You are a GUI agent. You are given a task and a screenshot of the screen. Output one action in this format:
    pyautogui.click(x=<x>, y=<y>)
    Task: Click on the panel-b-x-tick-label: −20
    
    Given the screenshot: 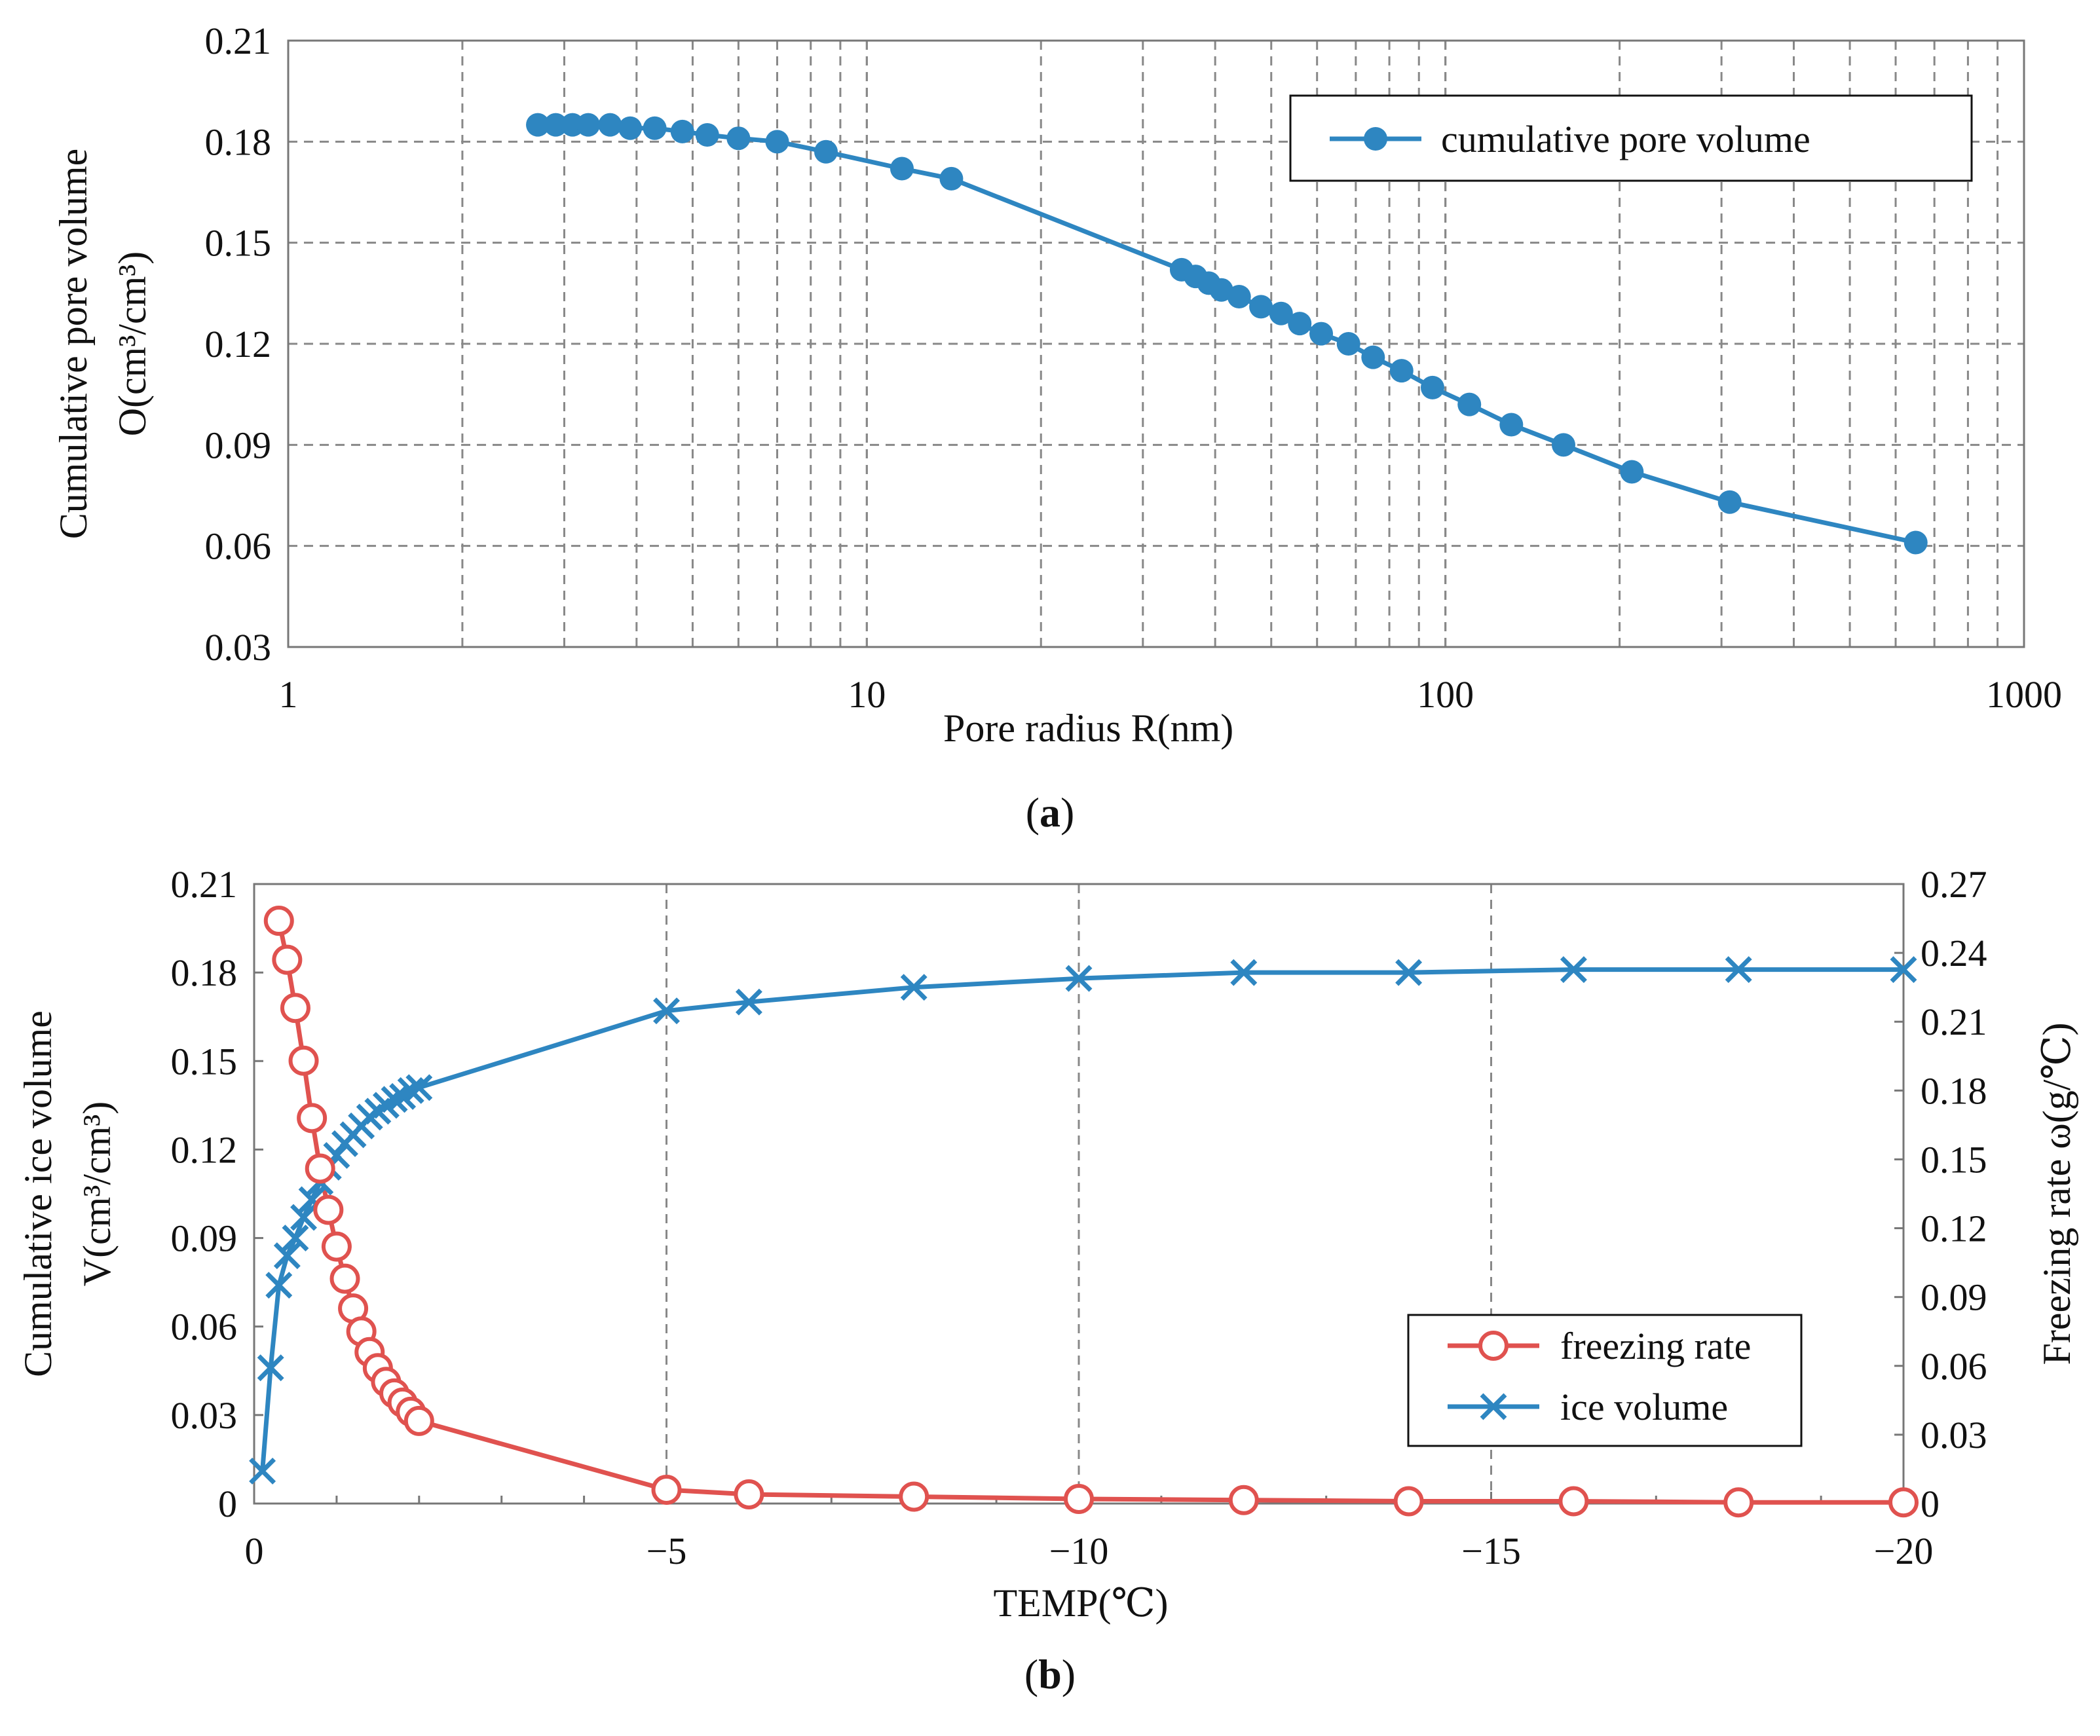 What is the action you would take?
    pyautogui.click(x=1904, y=1551)
    